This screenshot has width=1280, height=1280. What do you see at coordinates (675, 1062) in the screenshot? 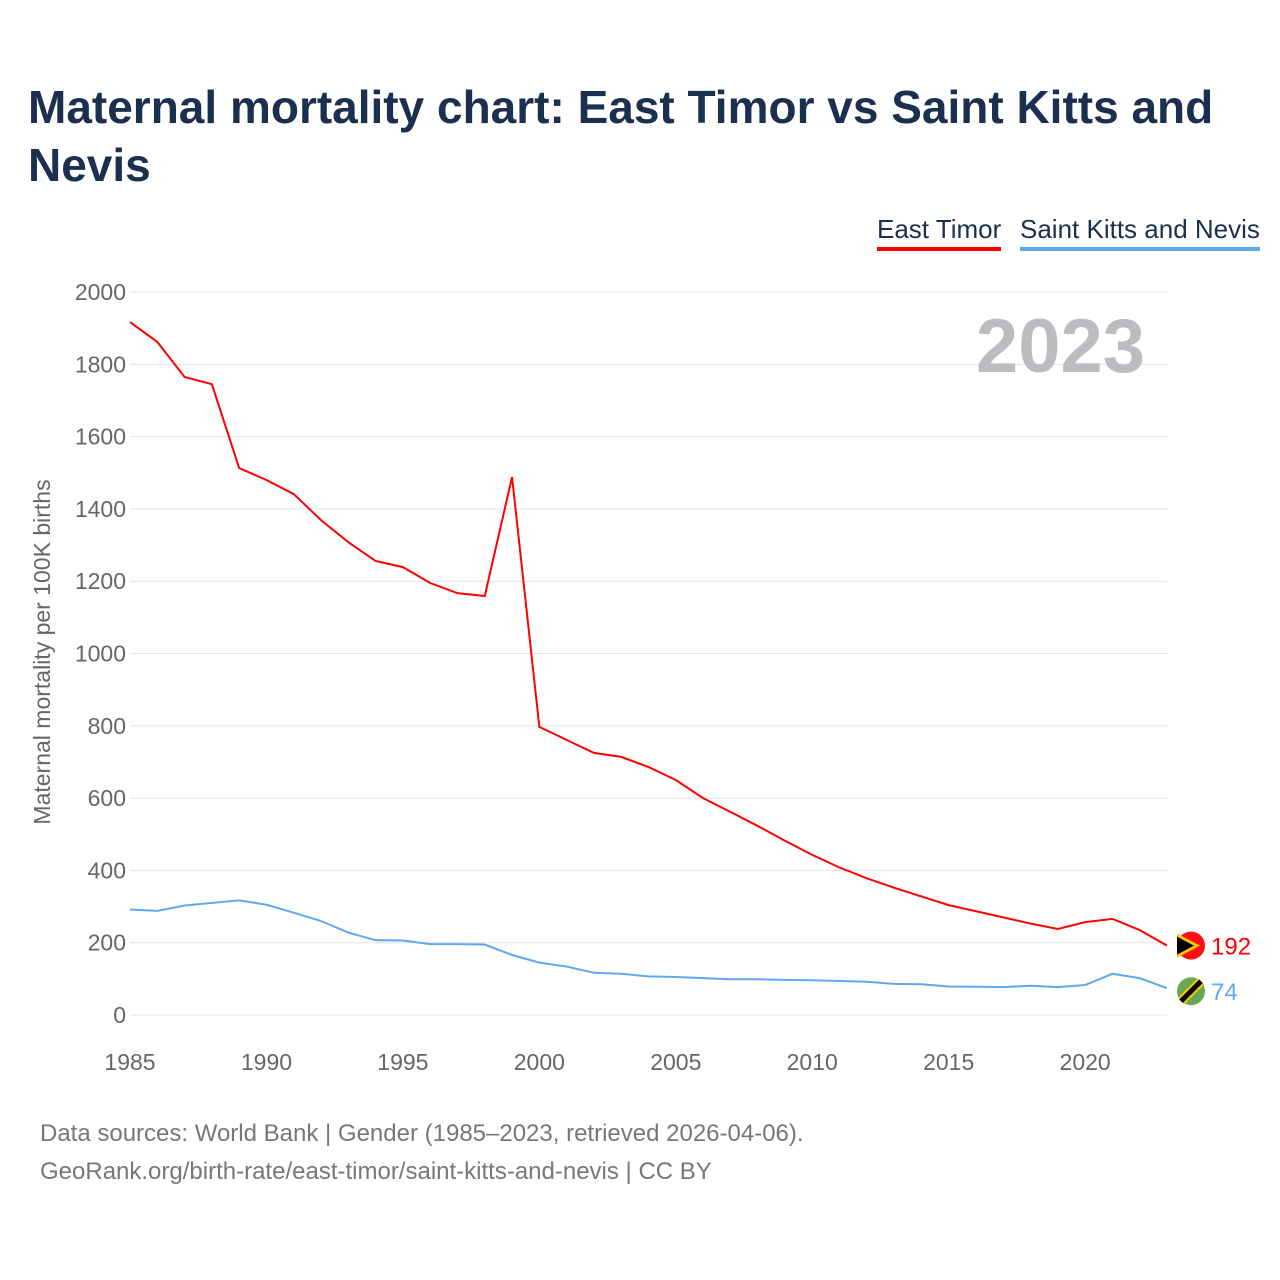
I see `x-tick-label: 2005` at bounding box center [675, 1062].